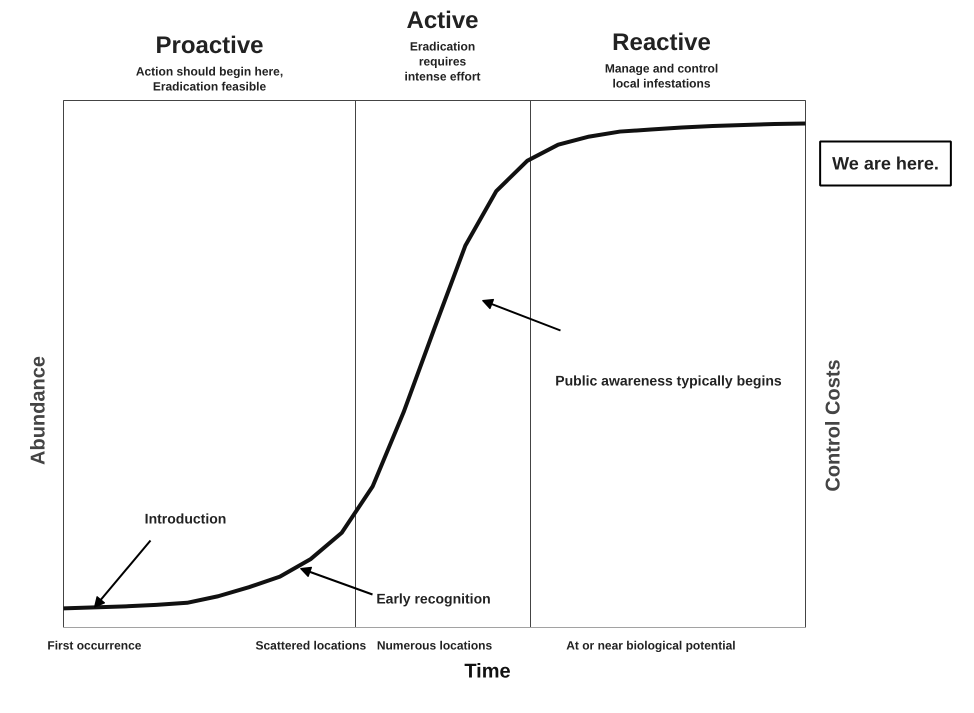 This screenshot has width=974, height=713. Describe the element at coordinates (433, 598) in the screenshot. I see `annotation: Early recognition` at that location.